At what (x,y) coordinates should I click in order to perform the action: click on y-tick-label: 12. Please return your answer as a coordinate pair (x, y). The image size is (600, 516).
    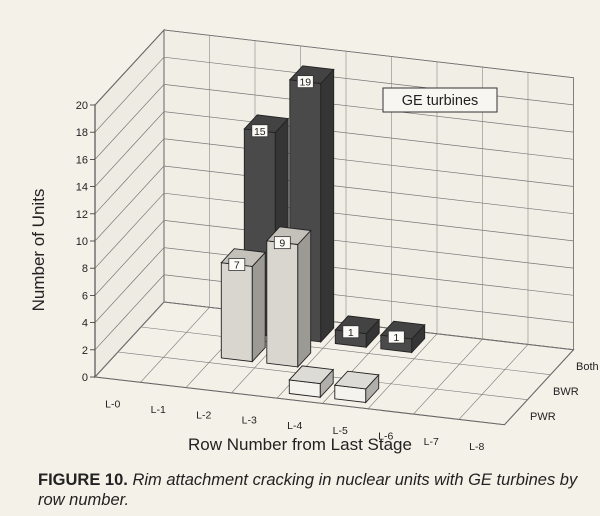
    Looking at the image, I should click on (82, 215).